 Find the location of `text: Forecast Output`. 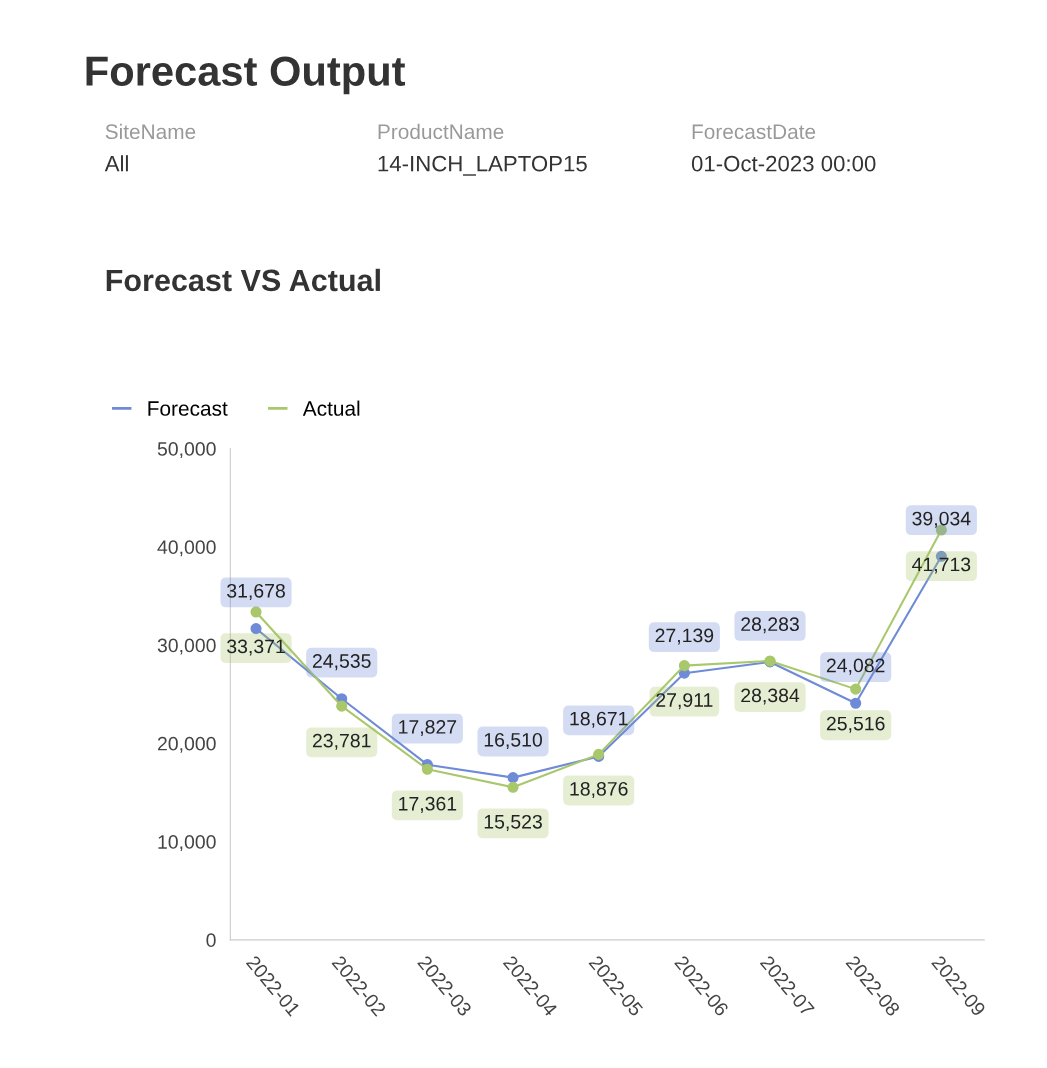

text: Forecast Output is located at coordinates (246, 75).